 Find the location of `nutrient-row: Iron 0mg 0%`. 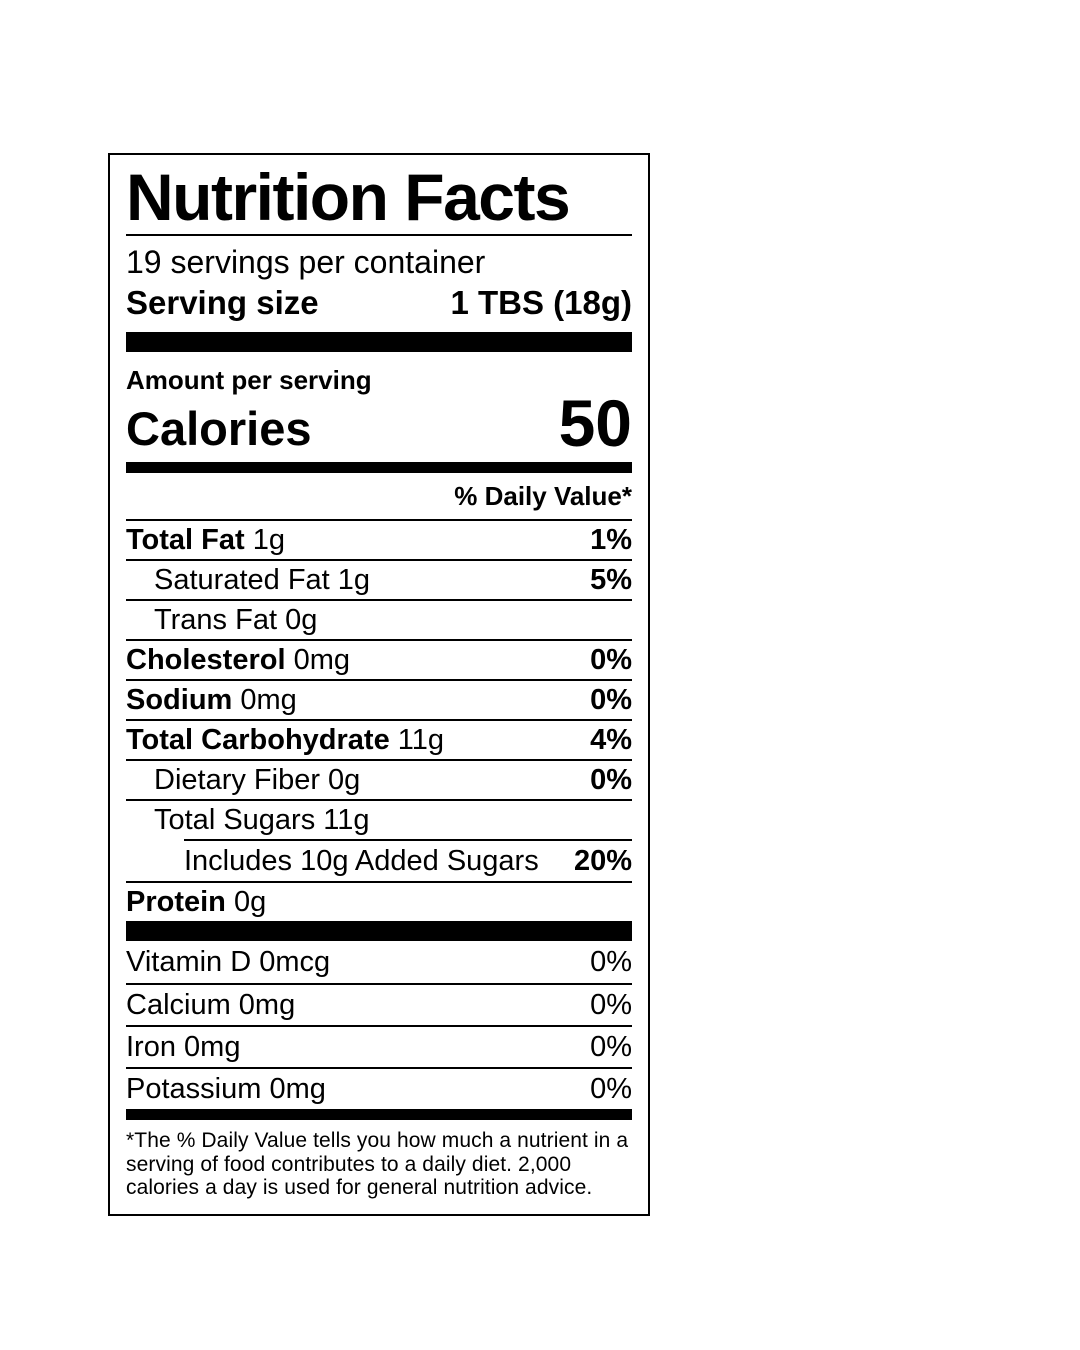

nutrient-row: Iron 0mg 0% is located at coordinates (379, 1046).